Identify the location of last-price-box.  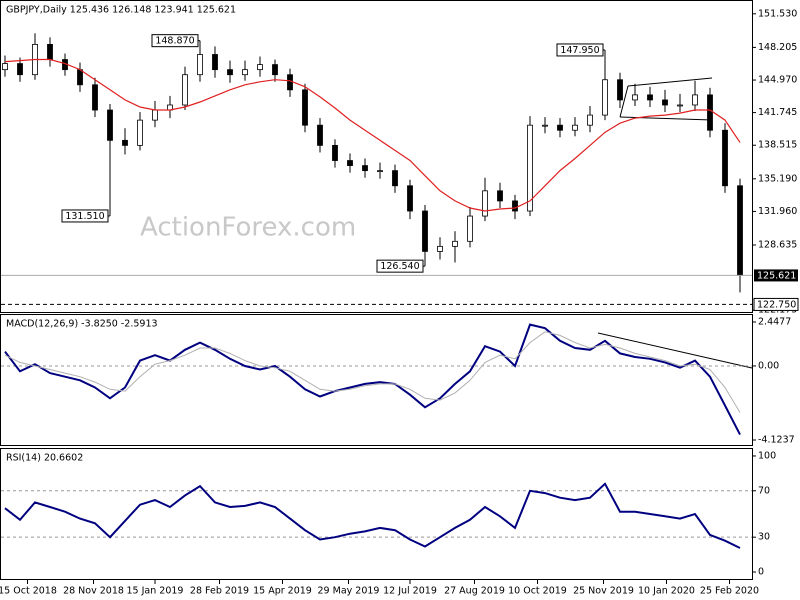
(776, 275).